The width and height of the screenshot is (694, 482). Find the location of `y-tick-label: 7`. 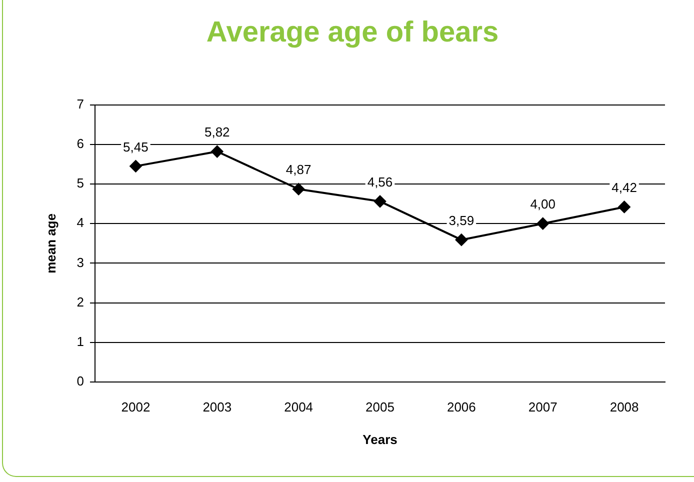

y-tick-label: 7 is located at coordinates (80, 104).